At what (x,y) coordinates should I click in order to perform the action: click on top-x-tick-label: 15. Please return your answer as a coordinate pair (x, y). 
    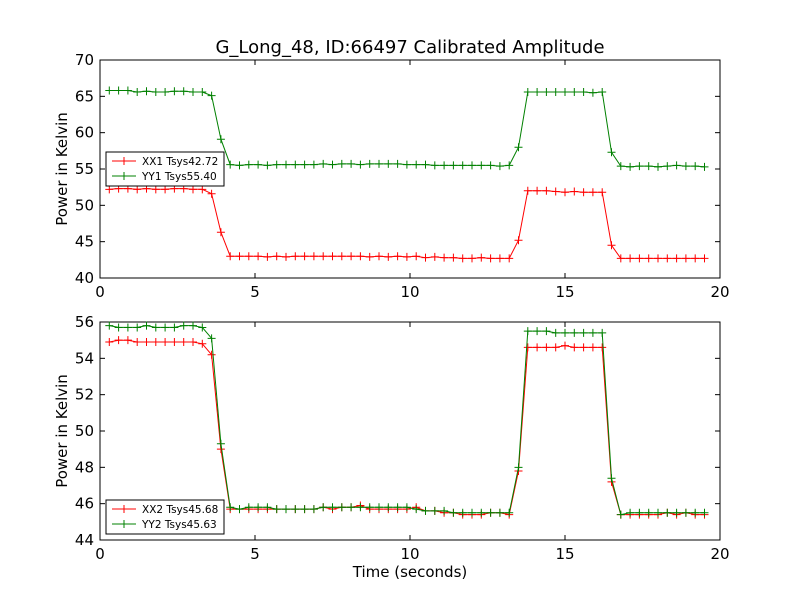
    Looking at the image, I should click on (564, 292).